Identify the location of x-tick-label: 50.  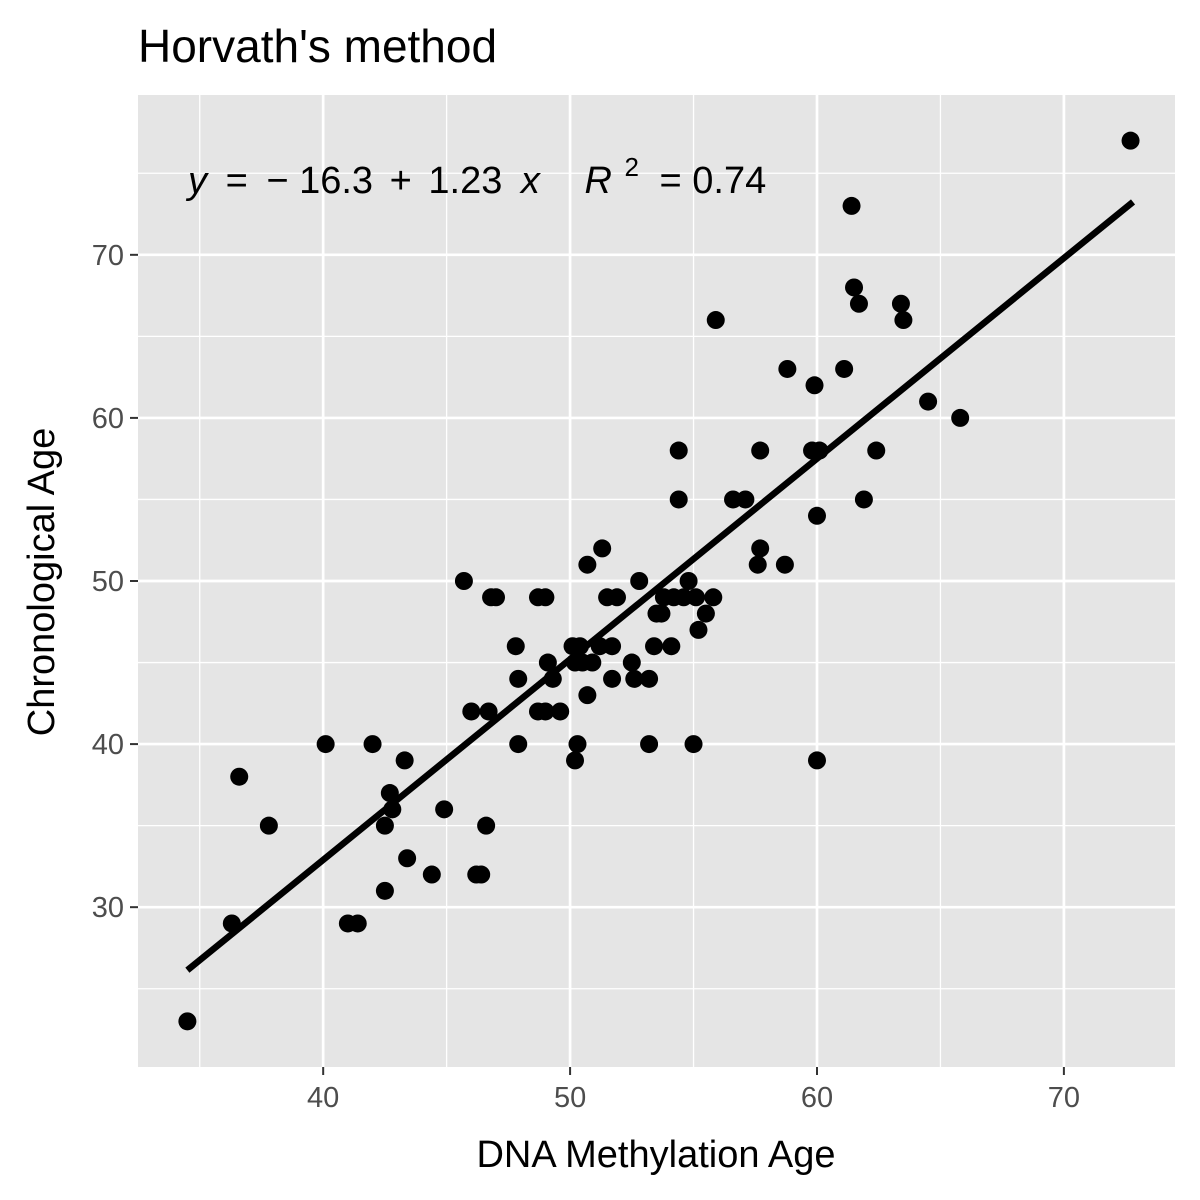
(570, 1098).